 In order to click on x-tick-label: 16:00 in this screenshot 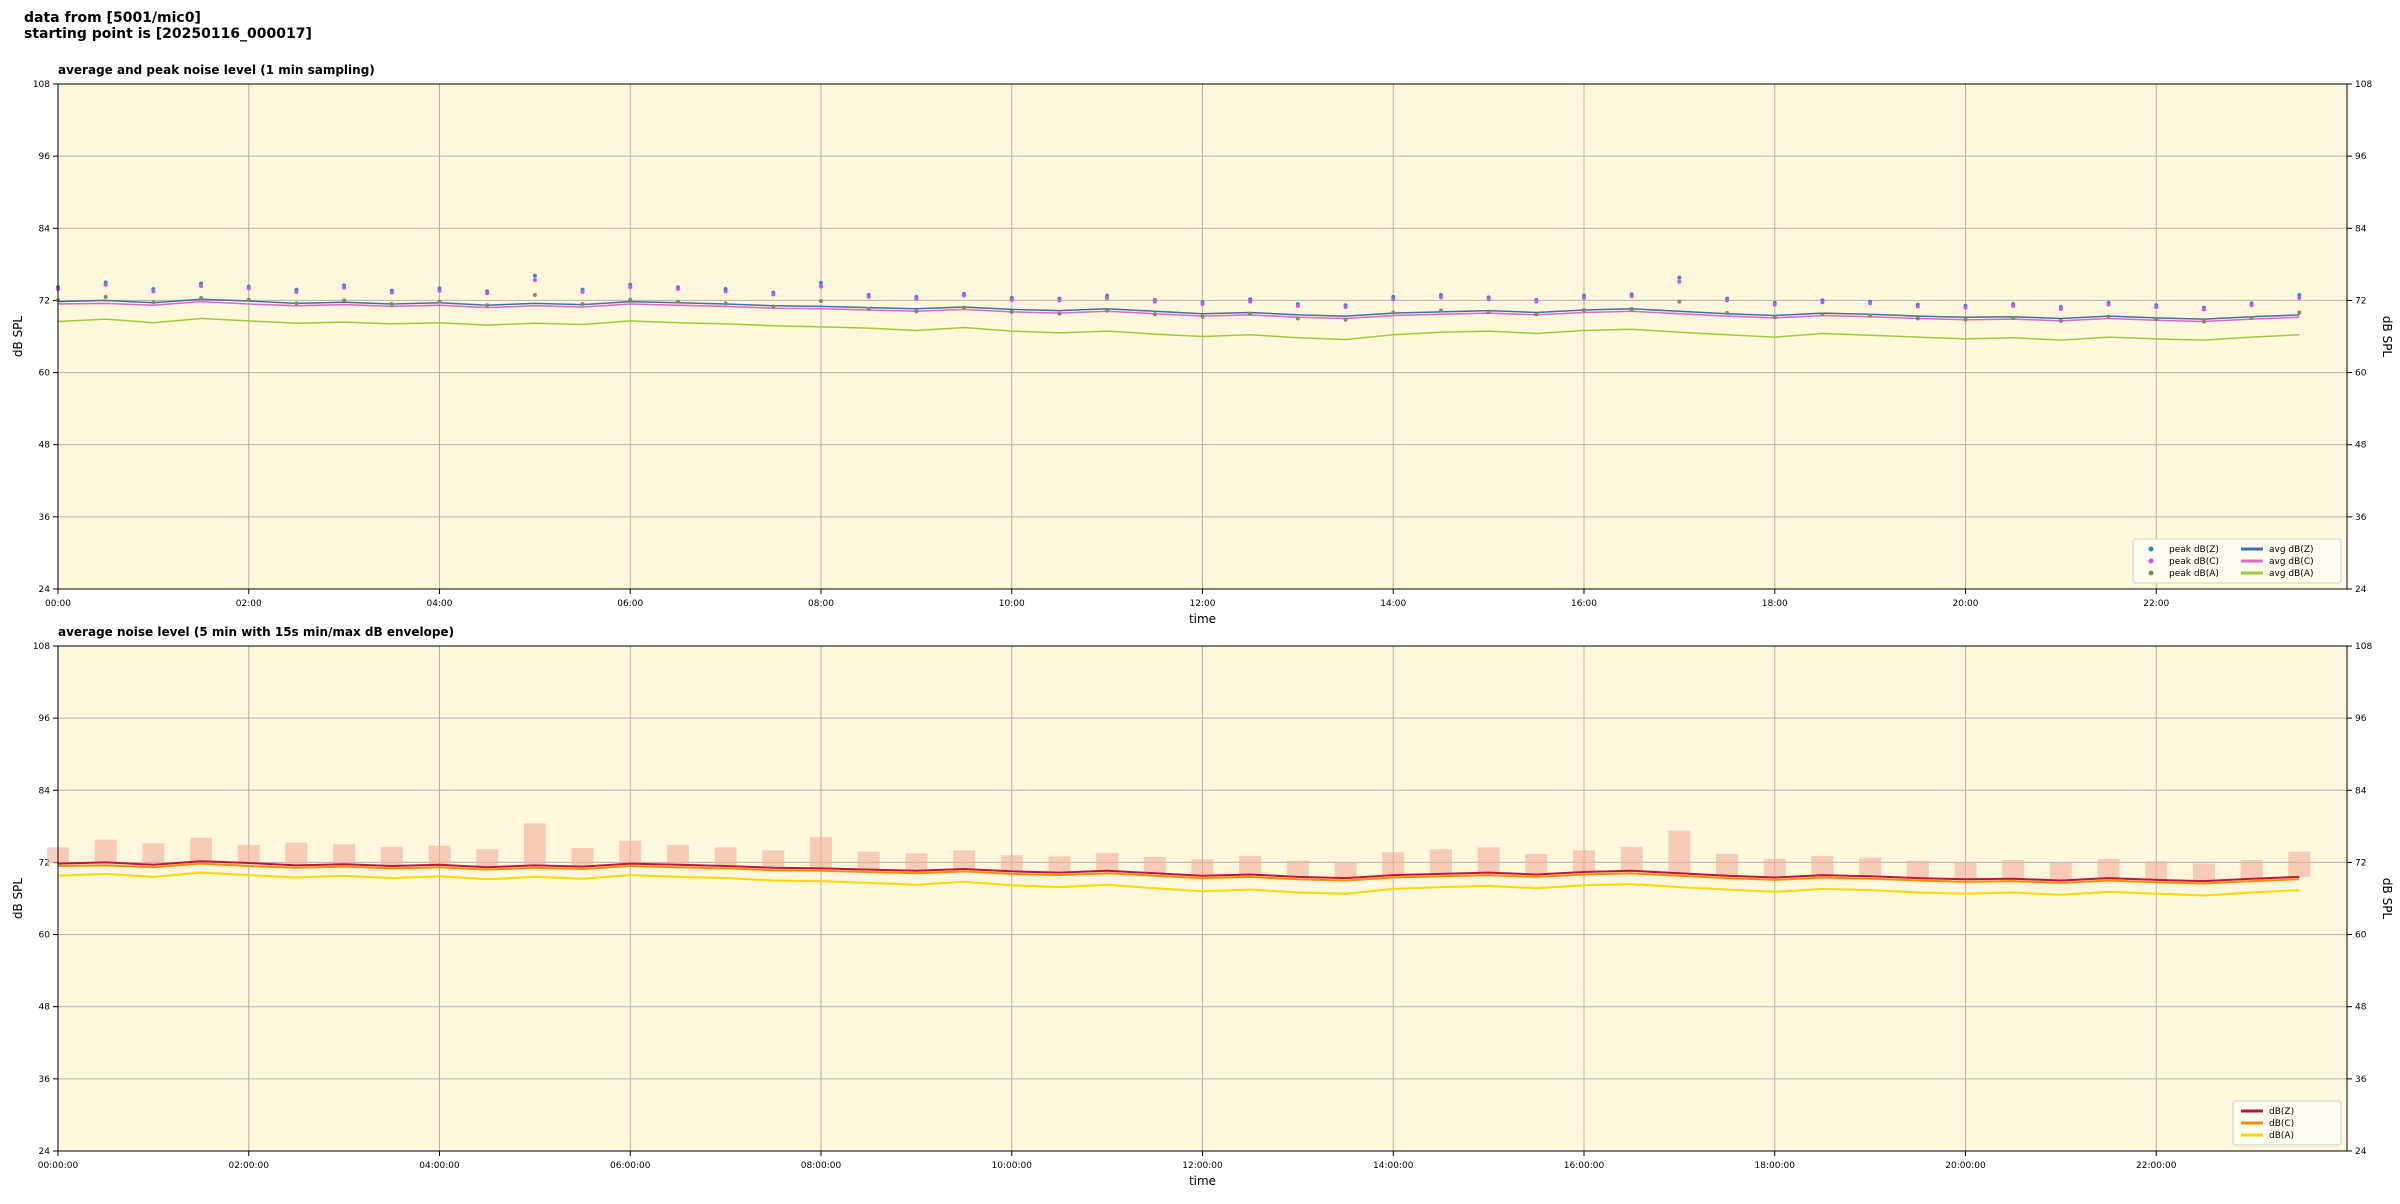, I will do `click(1584, 604)`.